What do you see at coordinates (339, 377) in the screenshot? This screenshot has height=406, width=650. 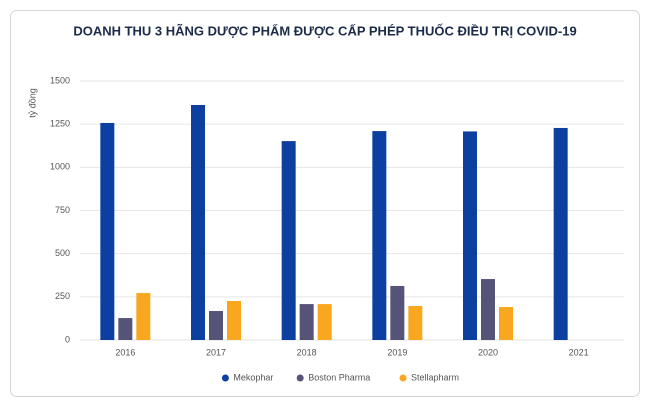 I see `legend-label: Boston Pharma` at bounding box center [339, 377].